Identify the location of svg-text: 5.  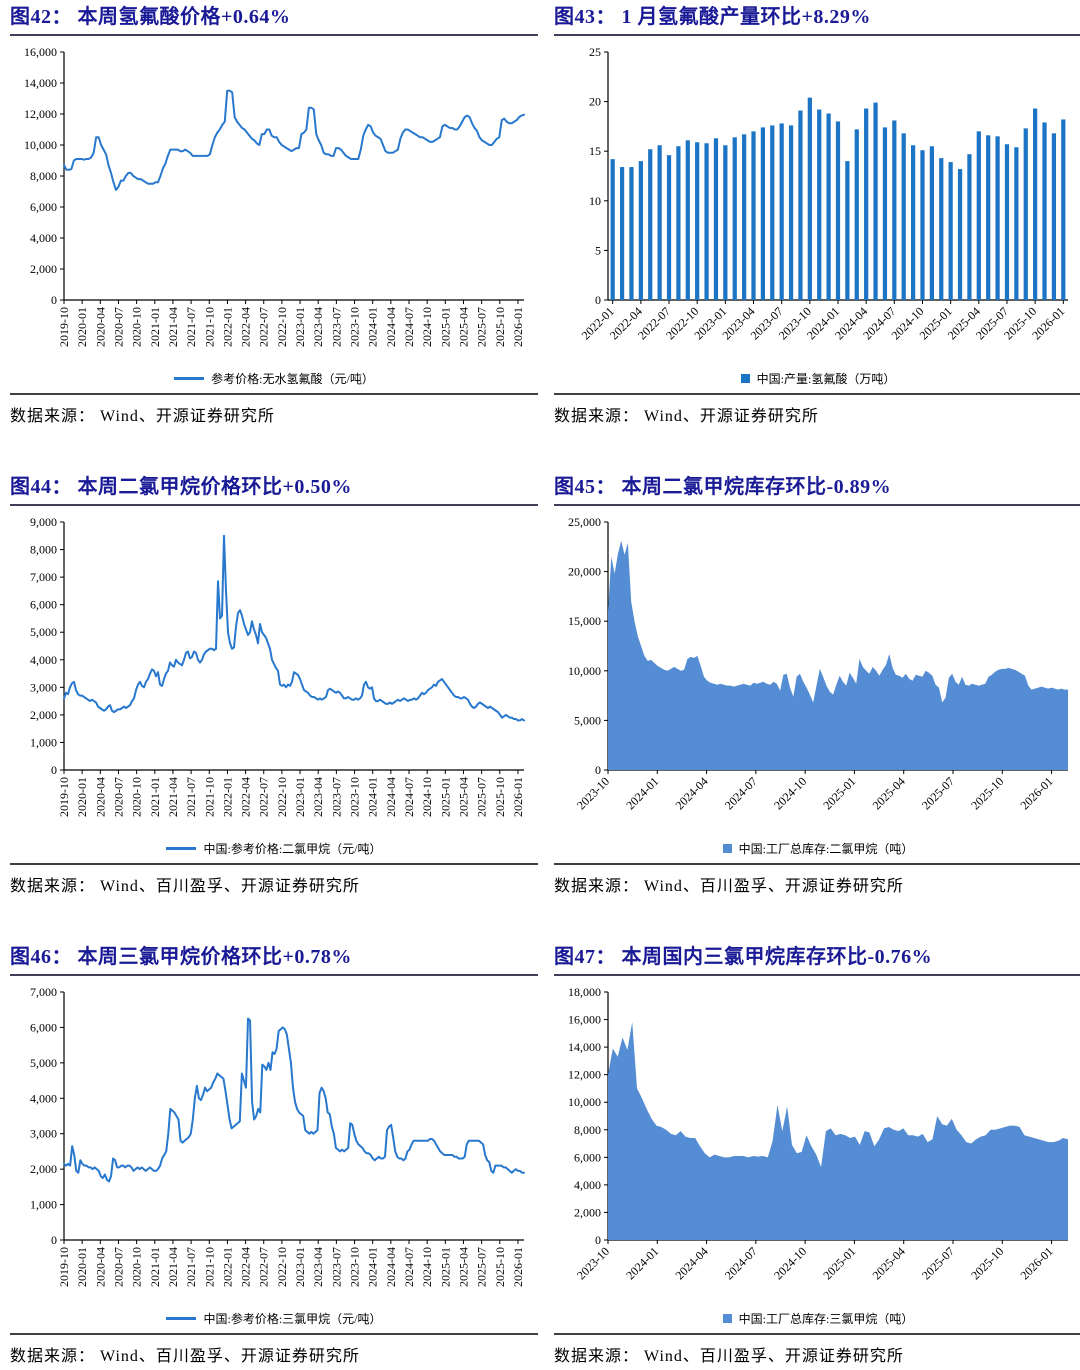
(598, 250).